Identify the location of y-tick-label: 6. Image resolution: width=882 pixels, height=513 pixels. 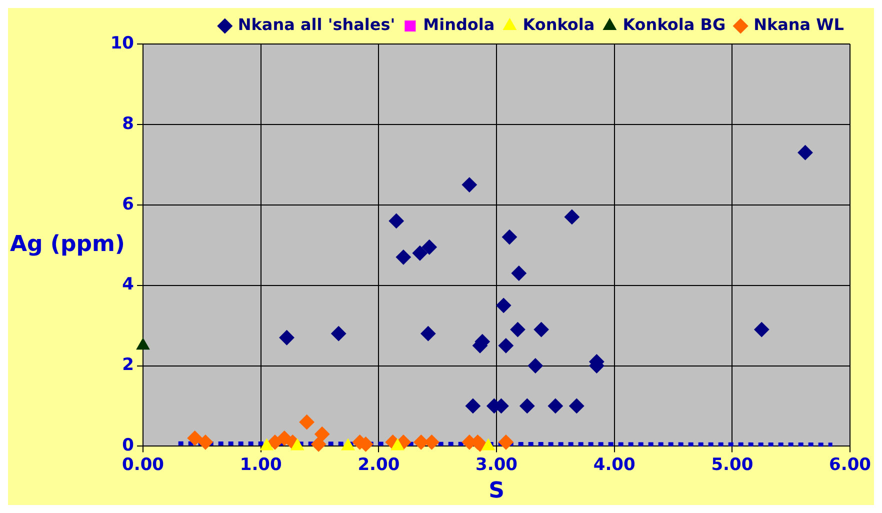
(128, 204).